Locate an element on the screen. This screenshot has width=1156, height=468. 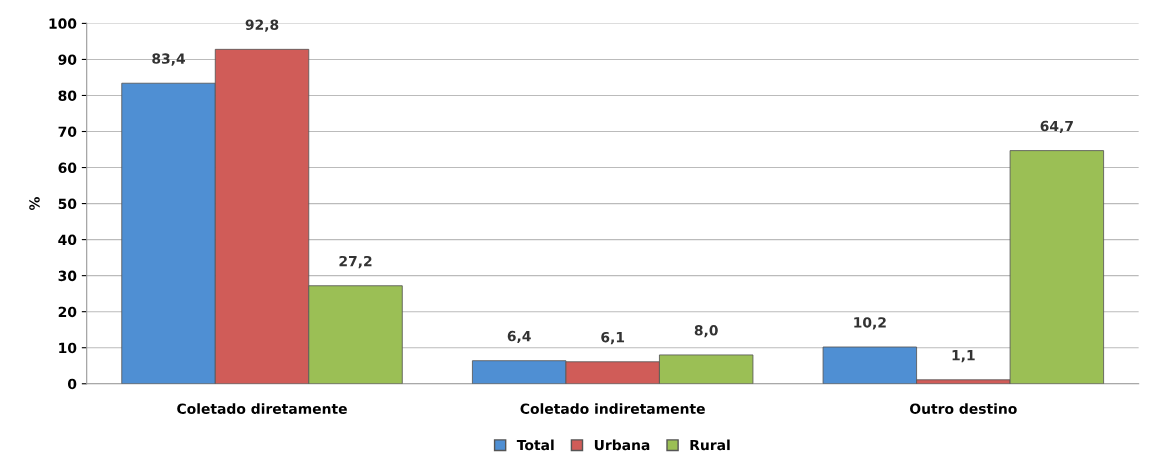
y-tick-label: 50 is located at coordinates (67, 204).